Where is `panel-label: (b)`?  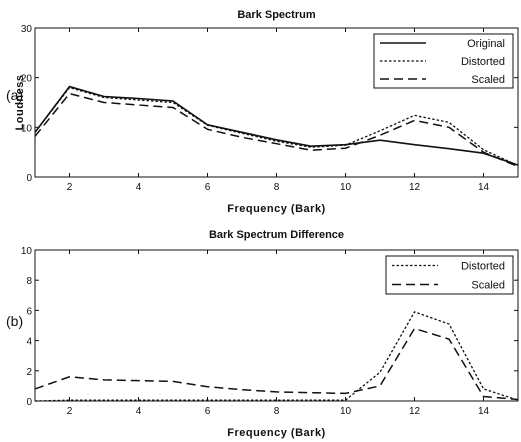
panel-label: (b) is located at coordinates (14, 321).